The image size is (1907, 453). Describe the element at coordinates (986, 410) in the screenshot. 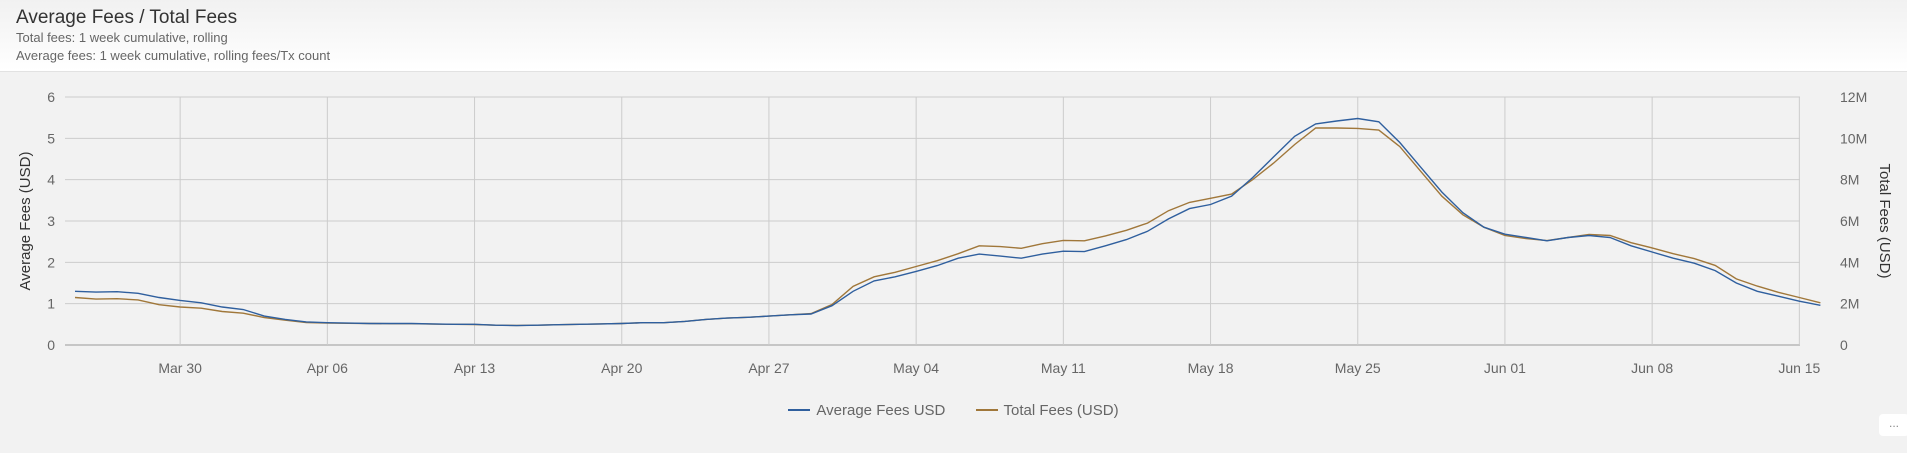

I see `legend-swatch-total-icon` at that location.